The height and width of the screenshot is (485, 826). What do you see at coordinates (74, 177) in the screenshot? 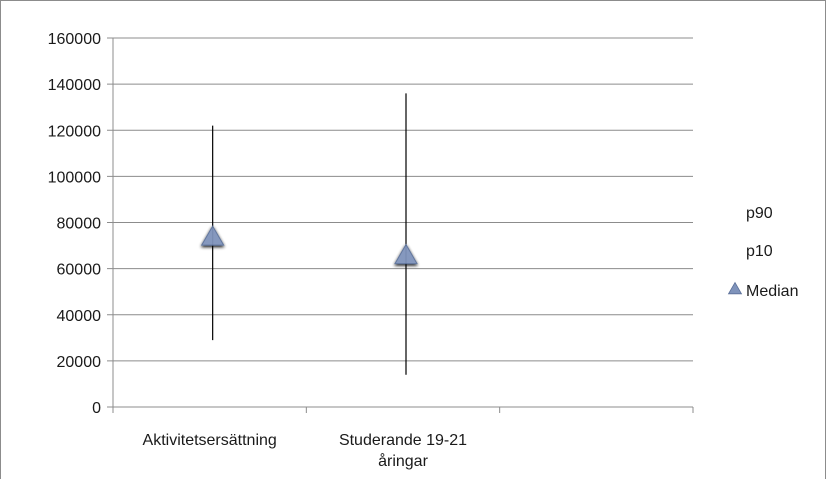
I see `y-tick-label: 100000` at bounding box center [74, 177].